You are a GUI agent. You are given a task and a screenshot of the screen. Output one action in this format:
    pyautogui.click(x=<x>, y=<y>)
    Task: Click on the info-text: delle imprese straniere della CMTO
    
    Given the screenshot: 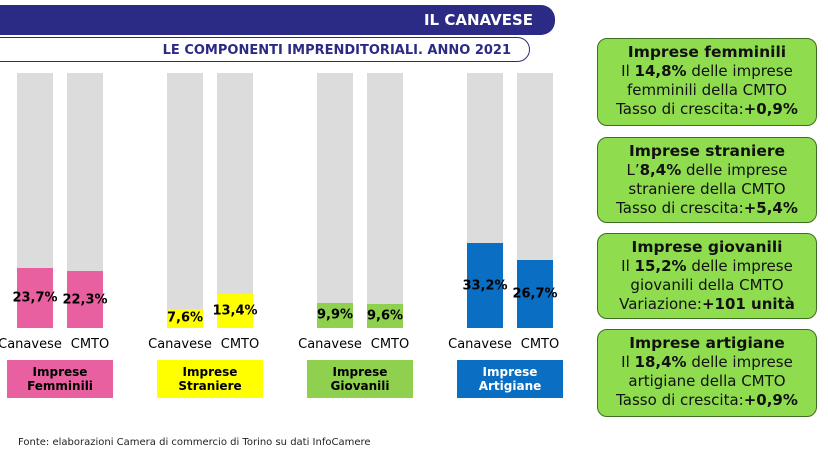 What is the action you would take?
    pyautogui.click(x=708, y=179)
    